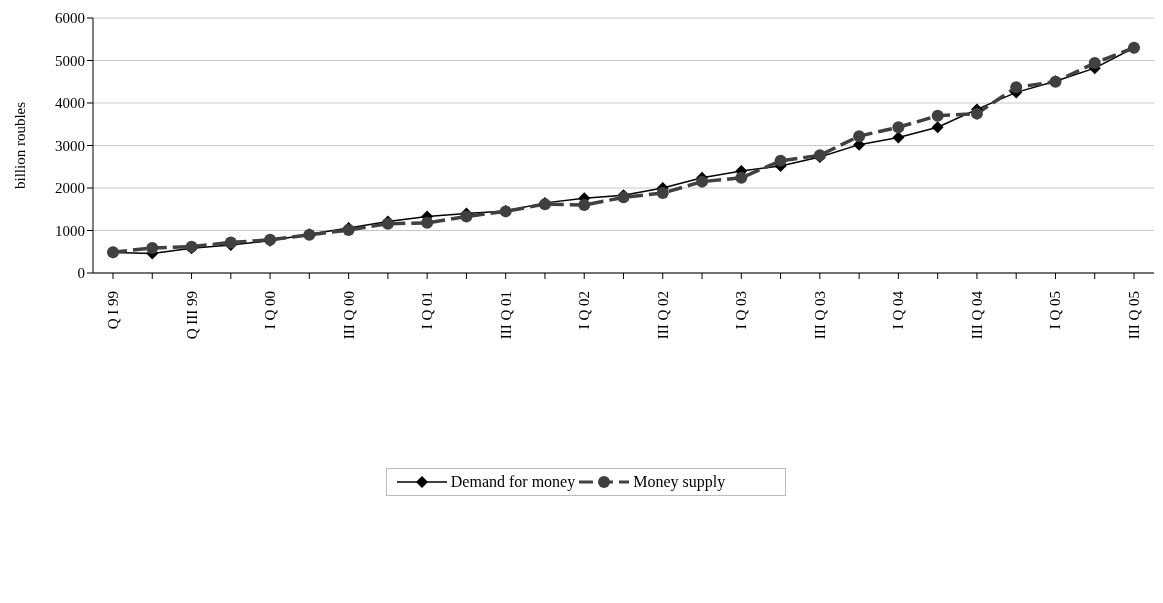  I want to click on y-tick-label: 5000, so click(70, 60).